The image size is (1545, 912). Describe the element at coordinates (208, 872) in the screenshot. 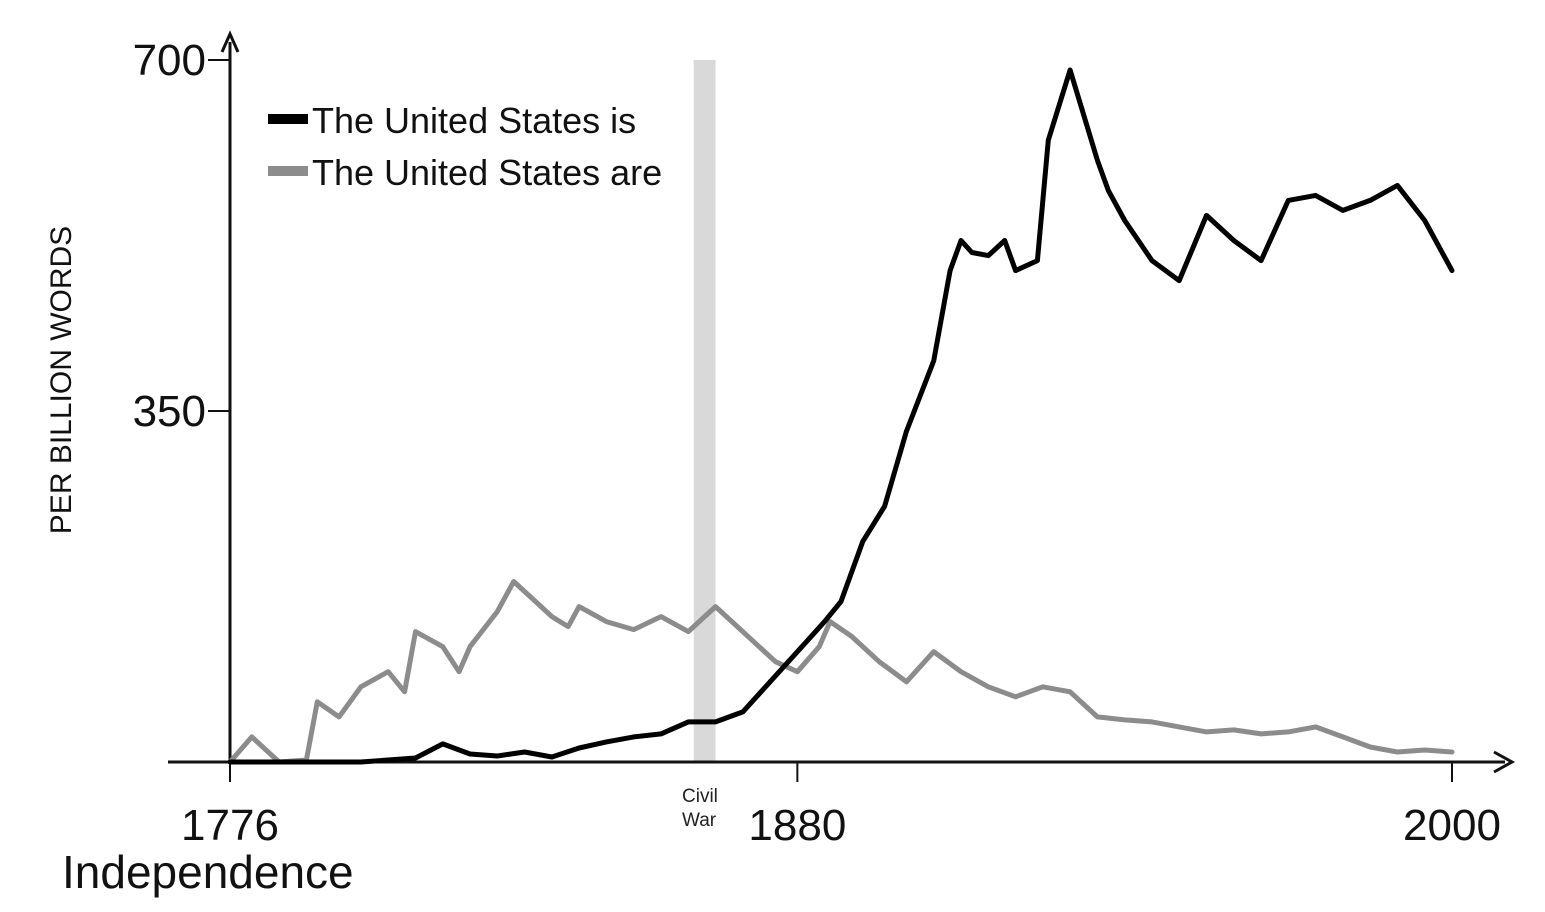

I see `annotation-independence: Independence` at that location.